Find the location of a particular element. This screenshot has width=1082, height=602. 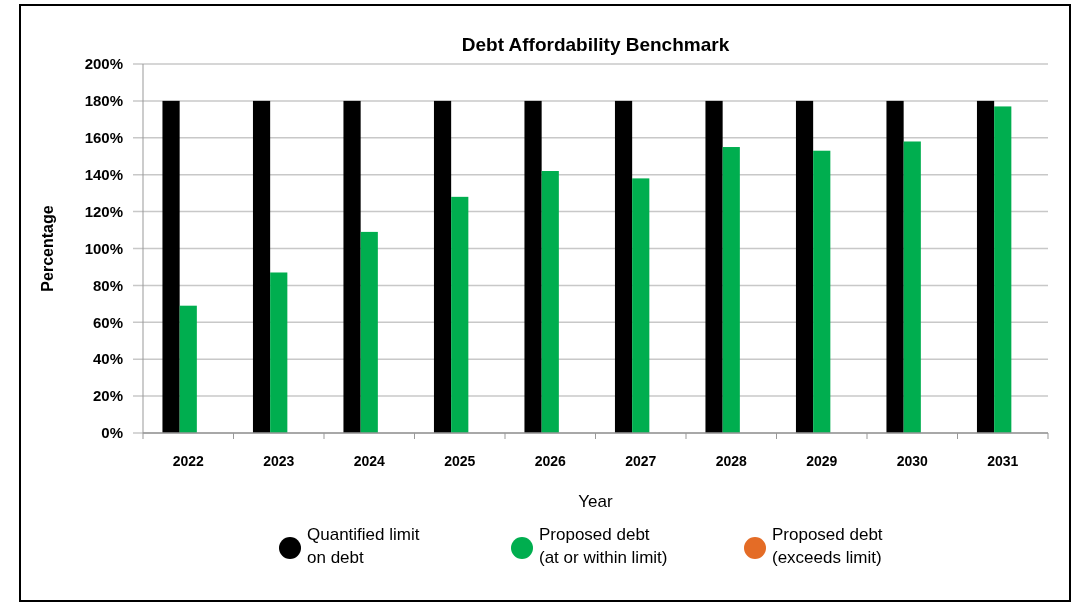

y-tick-label: 160% is located at coordinates (103, 138).